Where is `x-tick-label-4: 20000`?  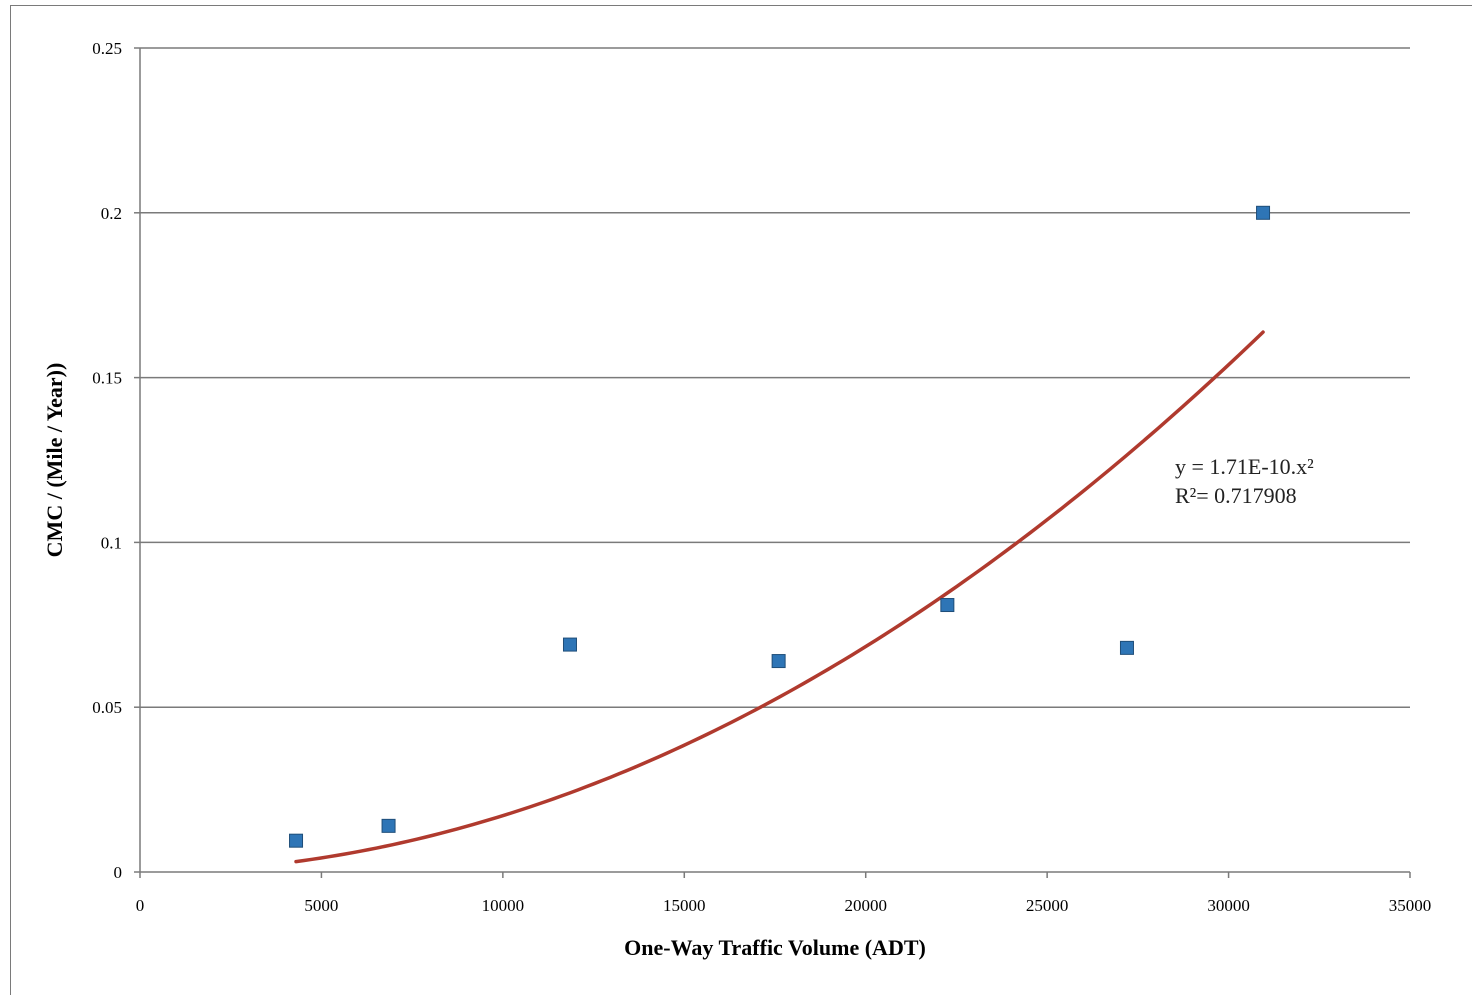 x-tick-label-4: 20000 is located at coordinates (865, 905).